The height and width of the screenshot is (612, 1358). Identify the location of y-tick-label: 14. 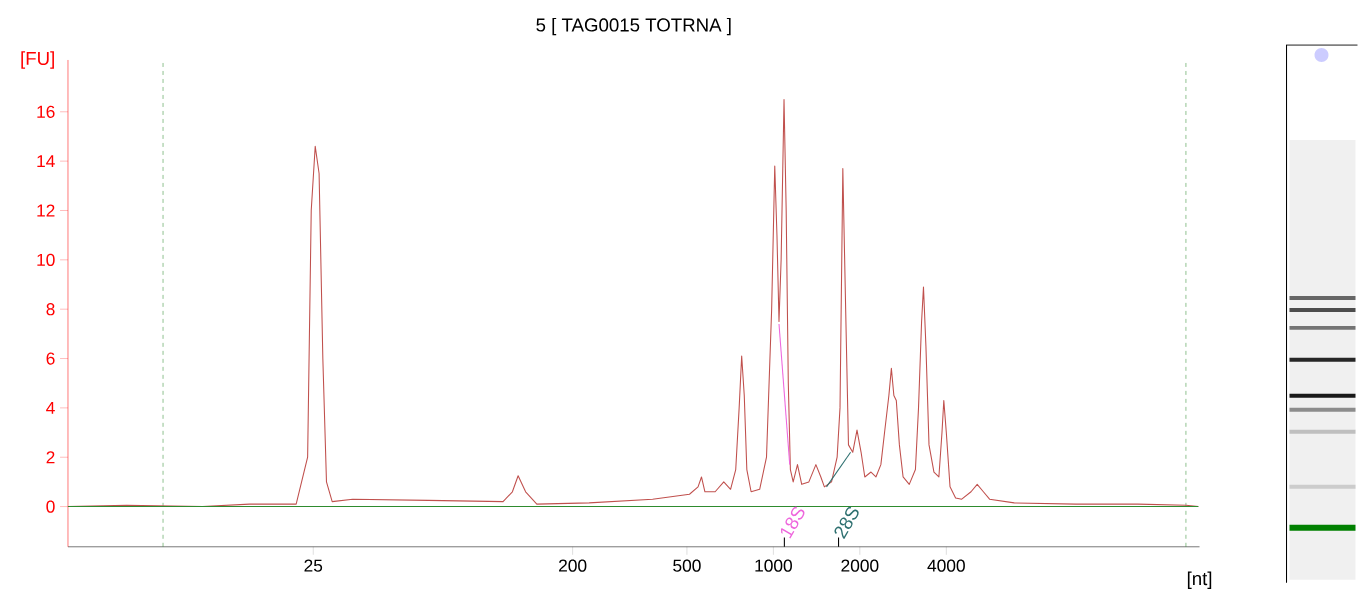
(46, 161).